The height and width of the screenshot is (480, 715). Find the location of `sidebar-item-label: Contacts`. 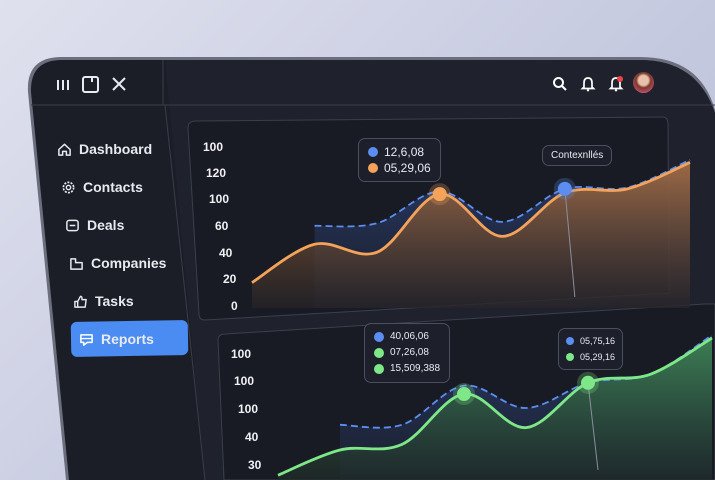

sidebar-item-label: Contacts is located at coordinates (113, 187).